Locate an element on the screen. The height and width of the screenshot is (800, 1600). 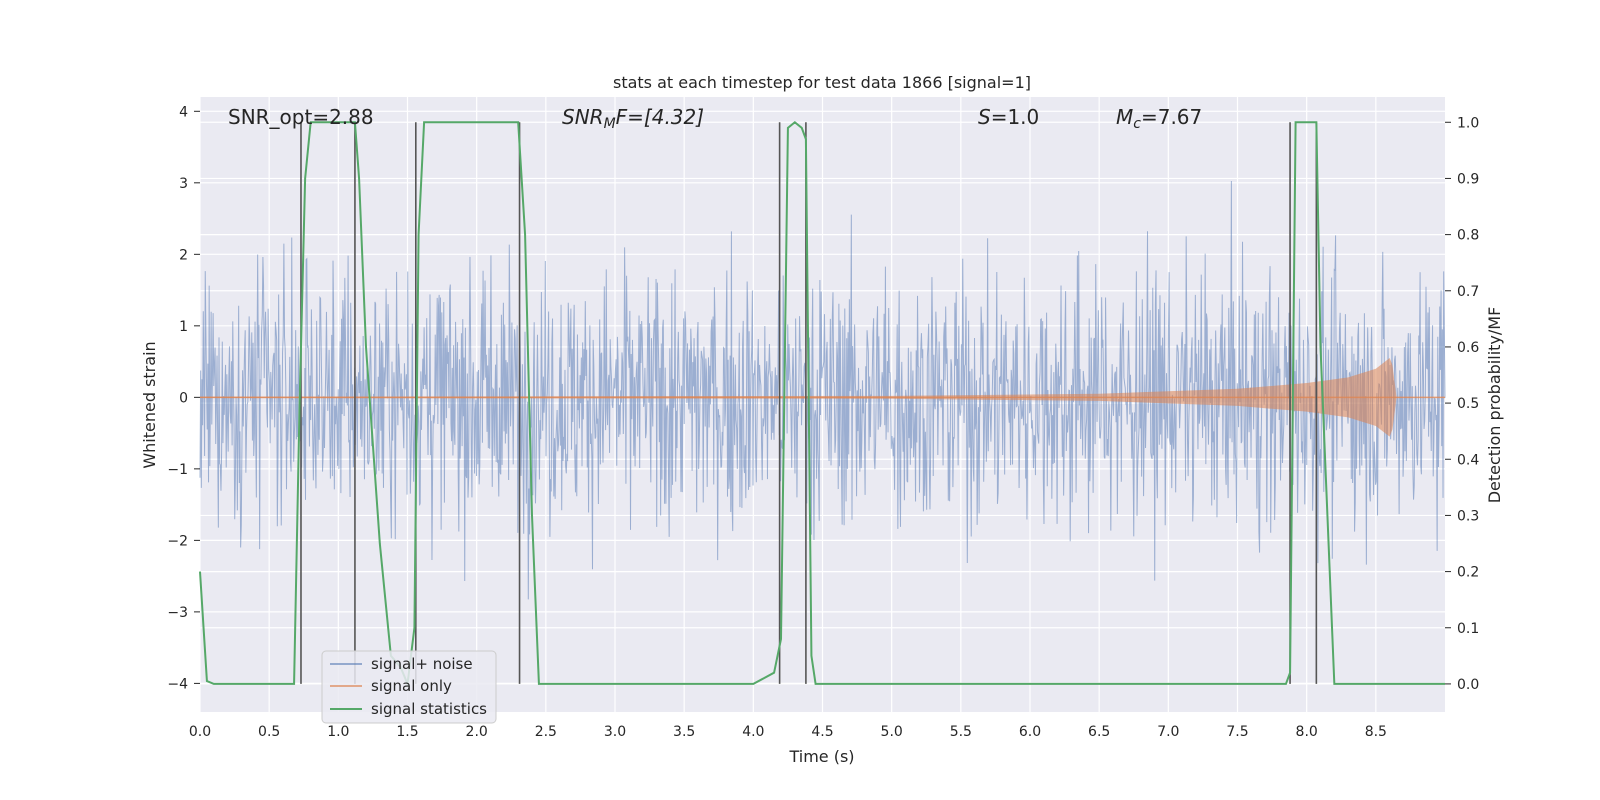
x-tick-label: 6.5 is located at coordinates (1099, 732).